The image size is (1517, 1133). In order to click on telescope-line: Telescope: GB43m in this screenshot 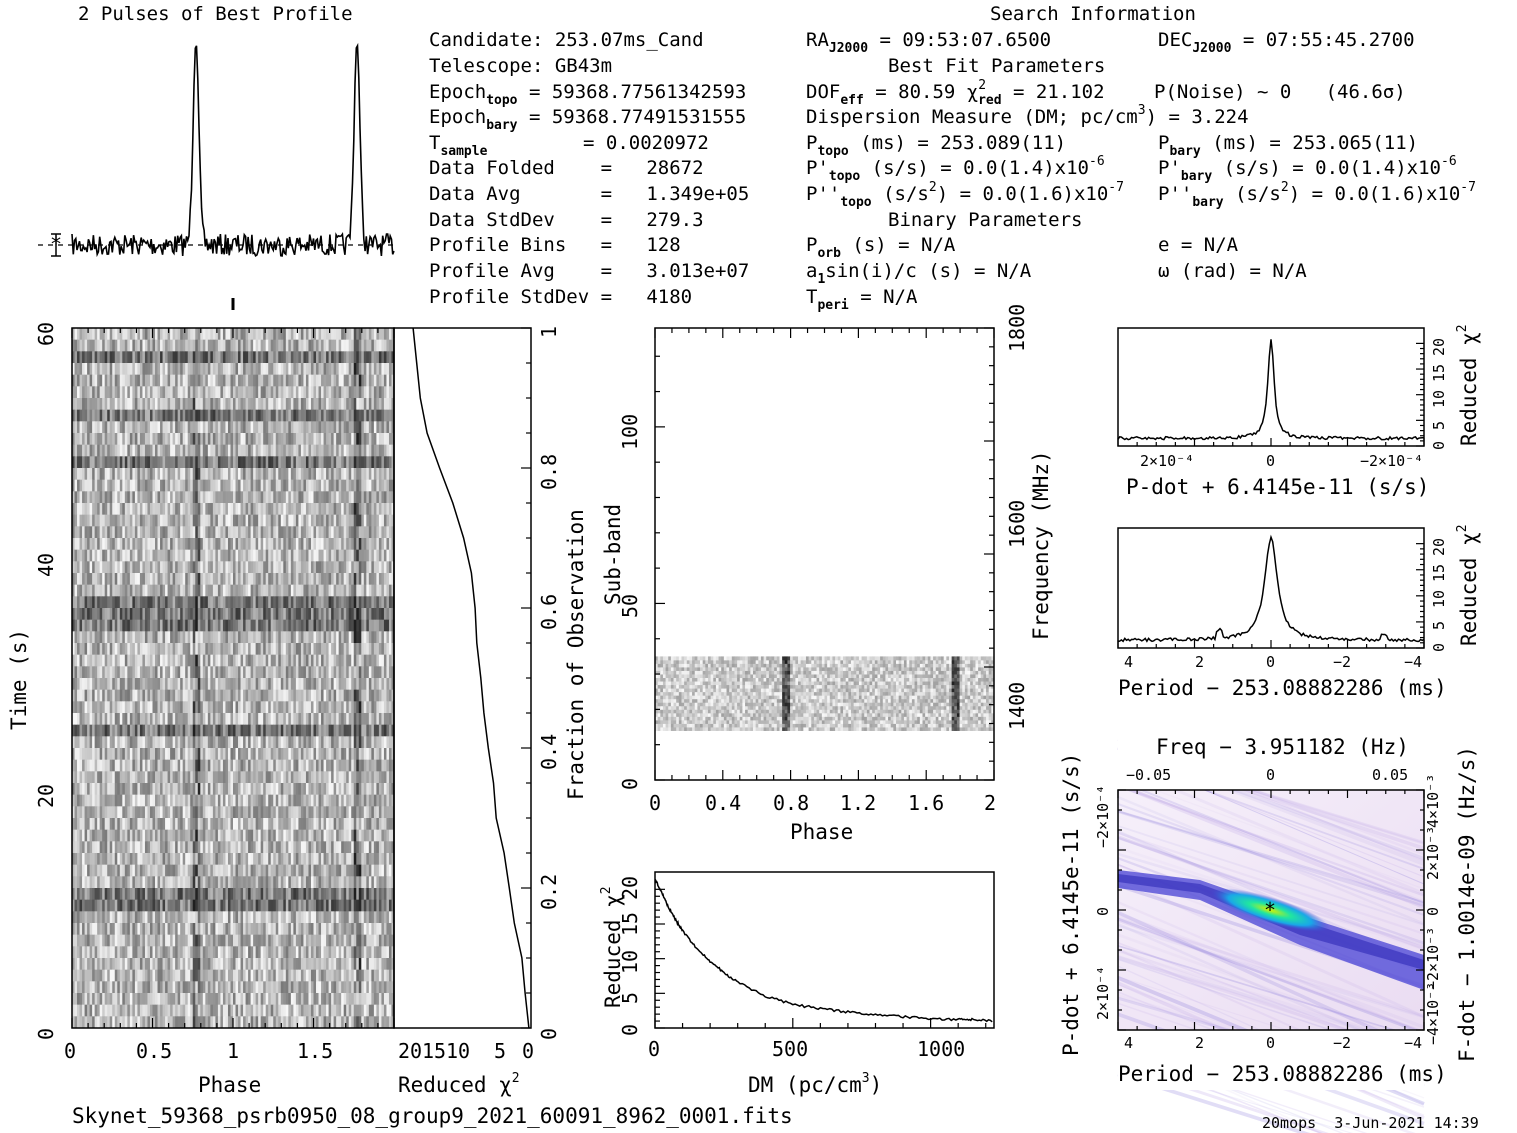, I will do `click(520, 66)`.